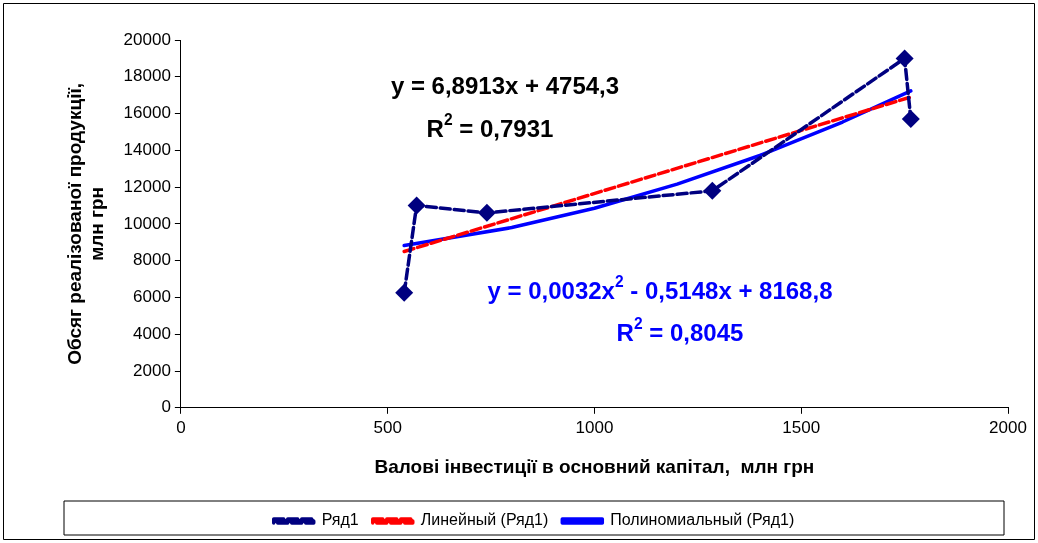 The image size is (1038, 543). Describe the element at coordinates (152, 333) in the screenshot. I see `y-tick-label: 4000` at that location.